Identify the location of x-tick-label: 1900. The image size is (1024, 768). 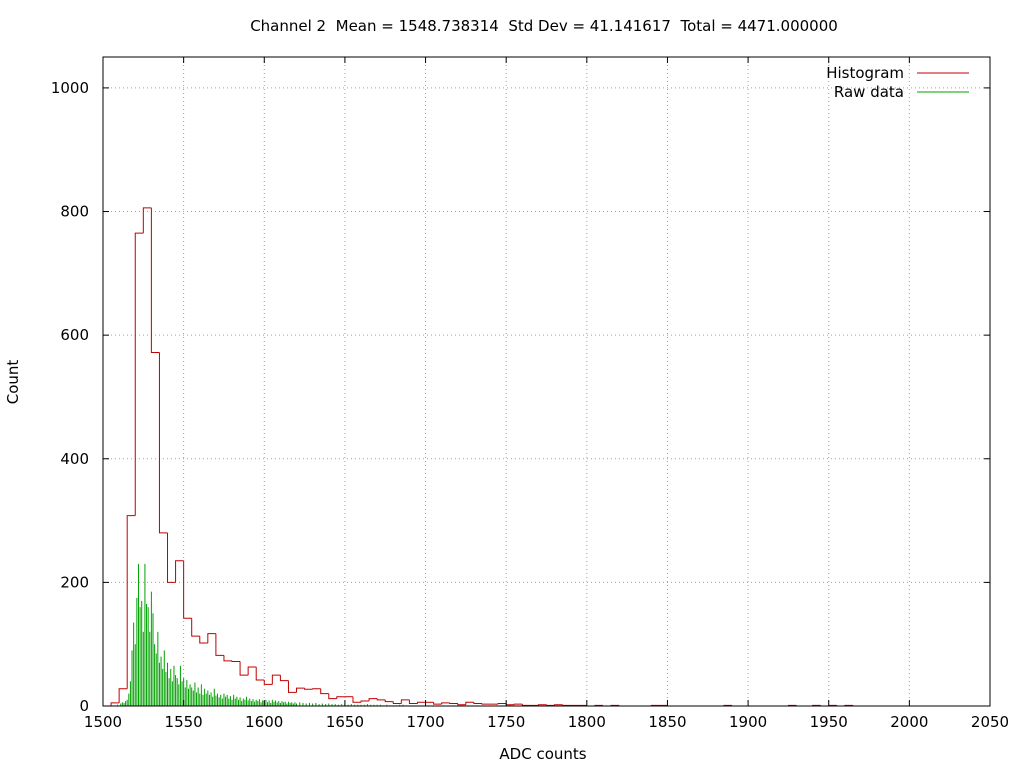
(748, 722).